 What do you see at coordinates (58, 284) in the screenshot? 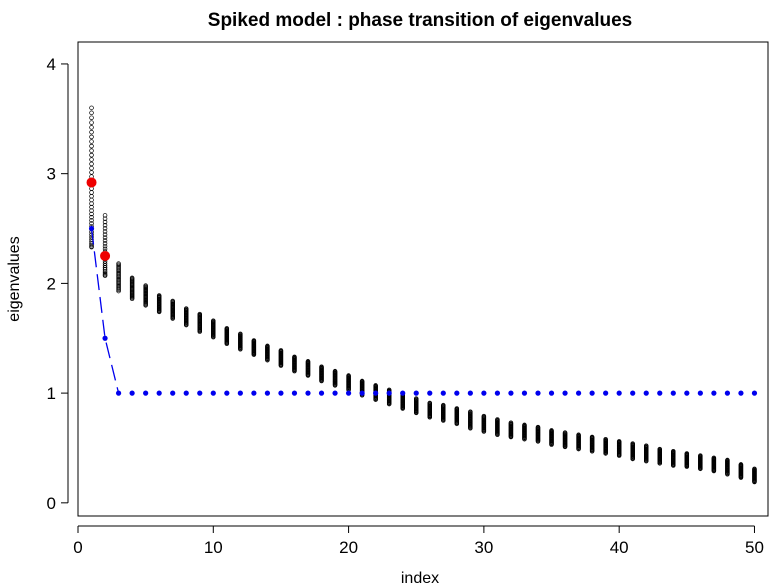
I see `y-axis: 0 1 2 3 4` at bounding box center [58, 284].